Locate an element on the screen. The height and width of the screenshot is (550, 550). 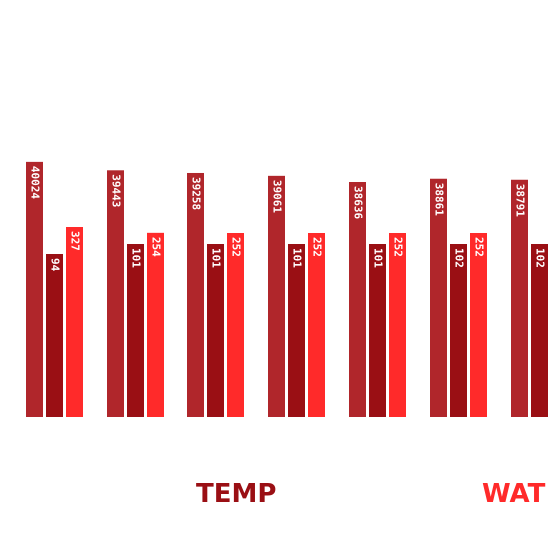
bar-s0-c2 is located at coordinates (195, 294).